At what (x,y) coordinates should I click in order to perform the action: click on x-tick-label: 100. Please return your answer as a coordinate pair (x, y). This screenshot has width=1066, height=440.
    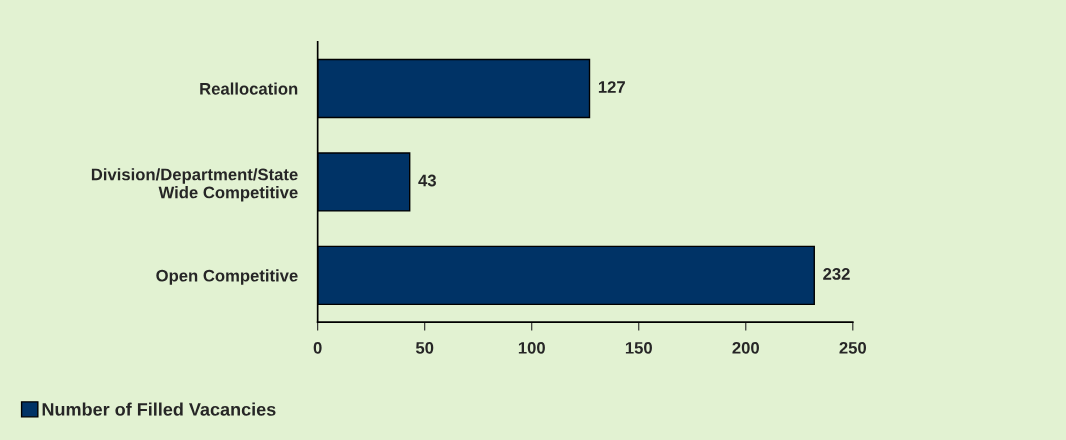
    Looking at the image, I should click on (531, 347).